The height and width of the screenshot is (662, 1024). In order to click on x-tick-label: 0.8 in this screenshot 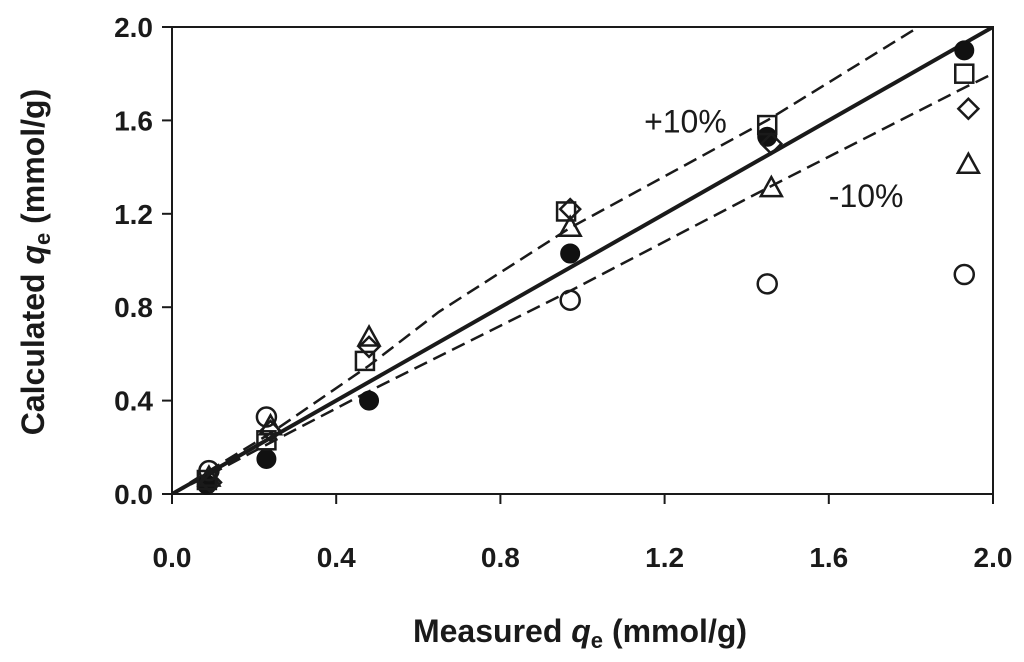, I will do `click(500, 557)`.